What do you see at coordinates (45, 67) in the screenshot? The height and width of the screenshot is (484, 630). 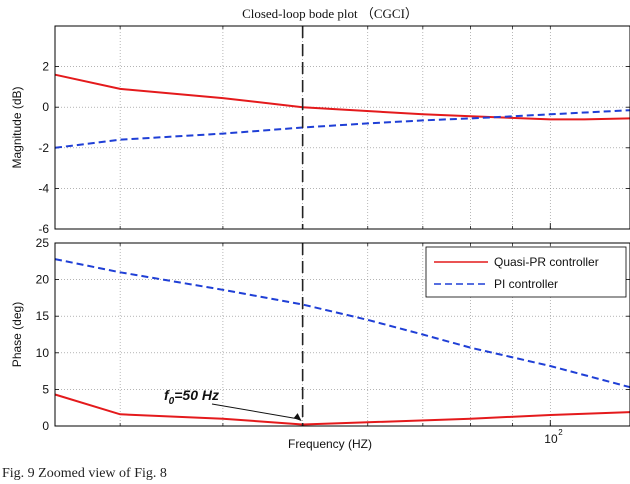 I see `y-tick-label: 2` at bounding box center [45, 67].